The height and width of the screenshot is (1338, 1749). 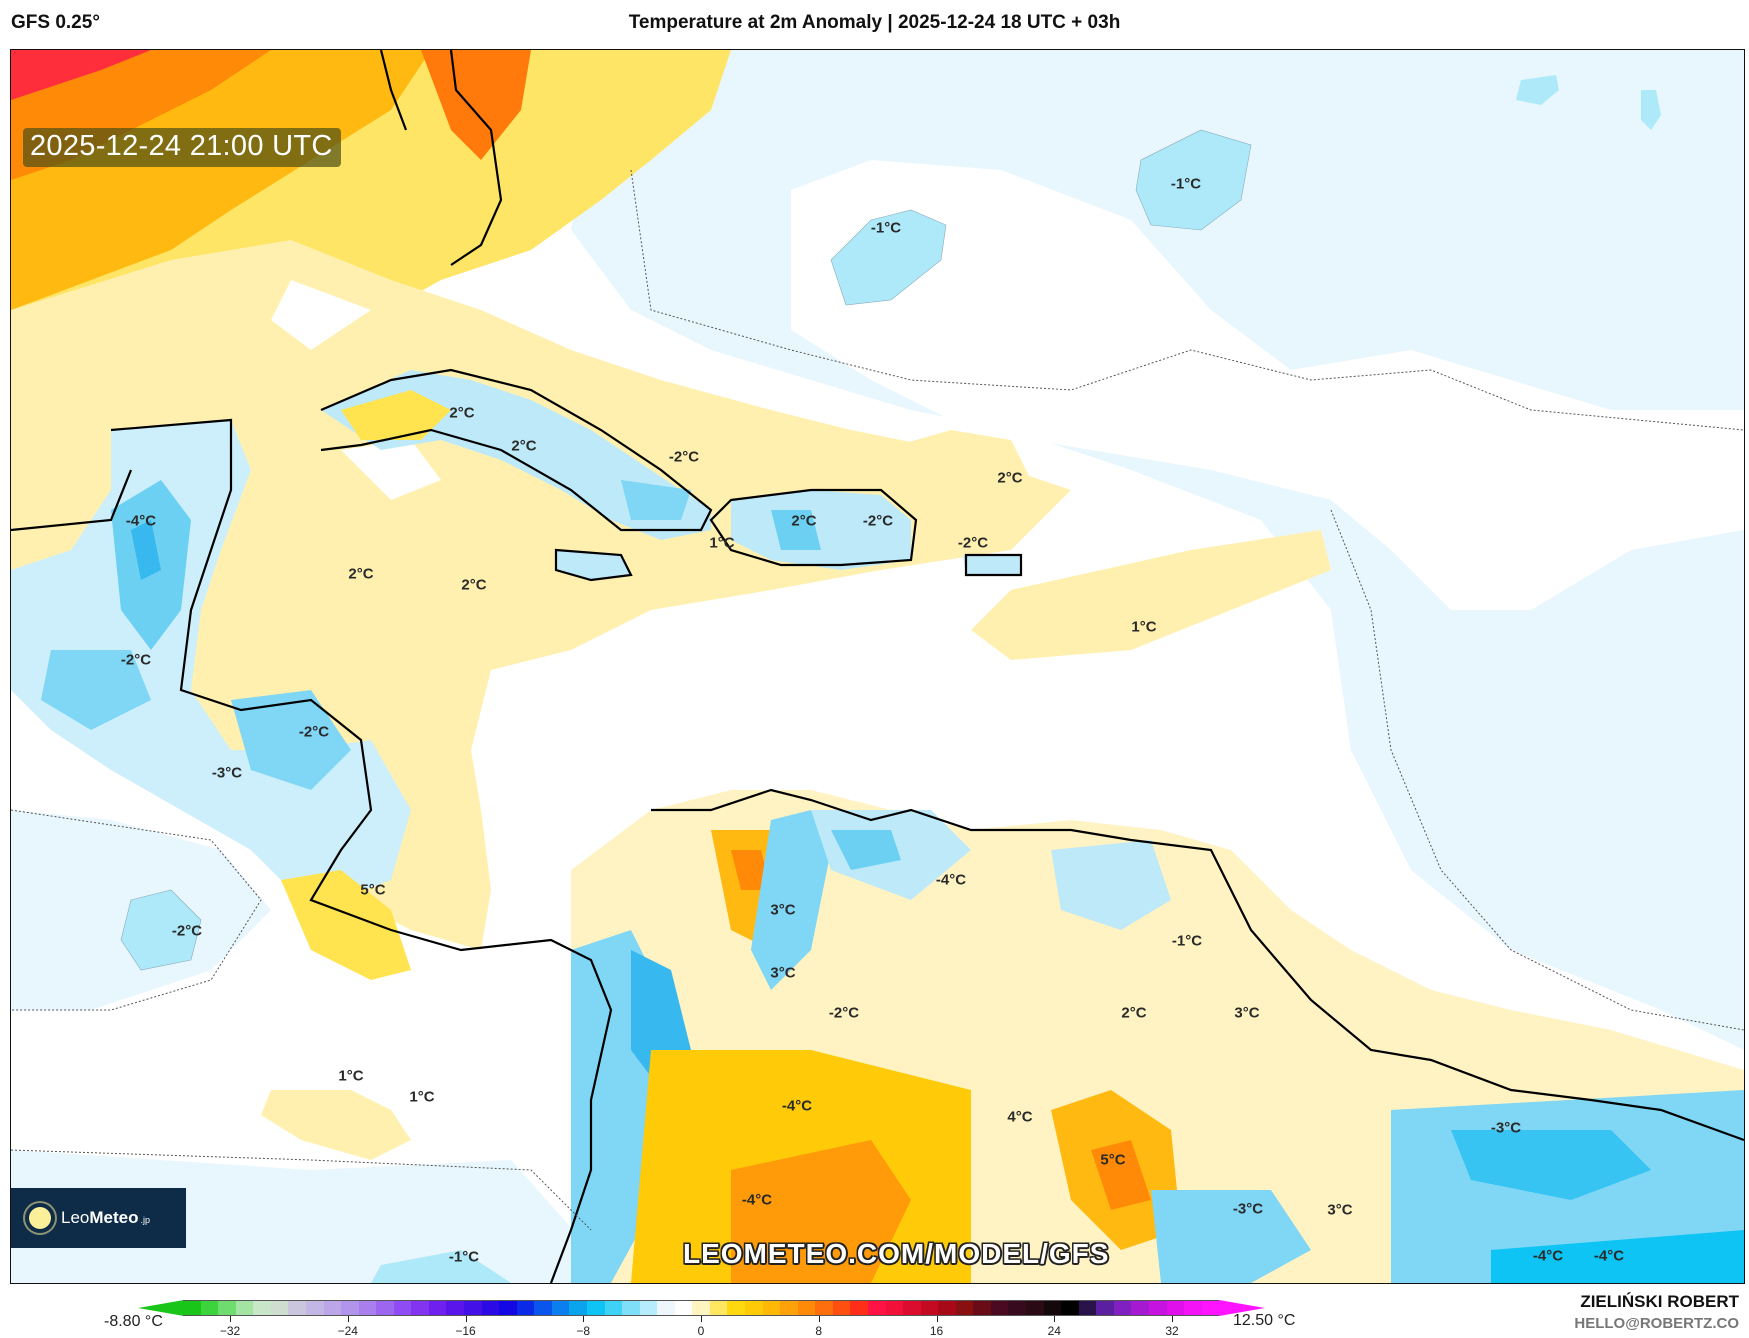 I want to click on logo-text: LeoMeteo .jp, so click(x=106, y=1217).